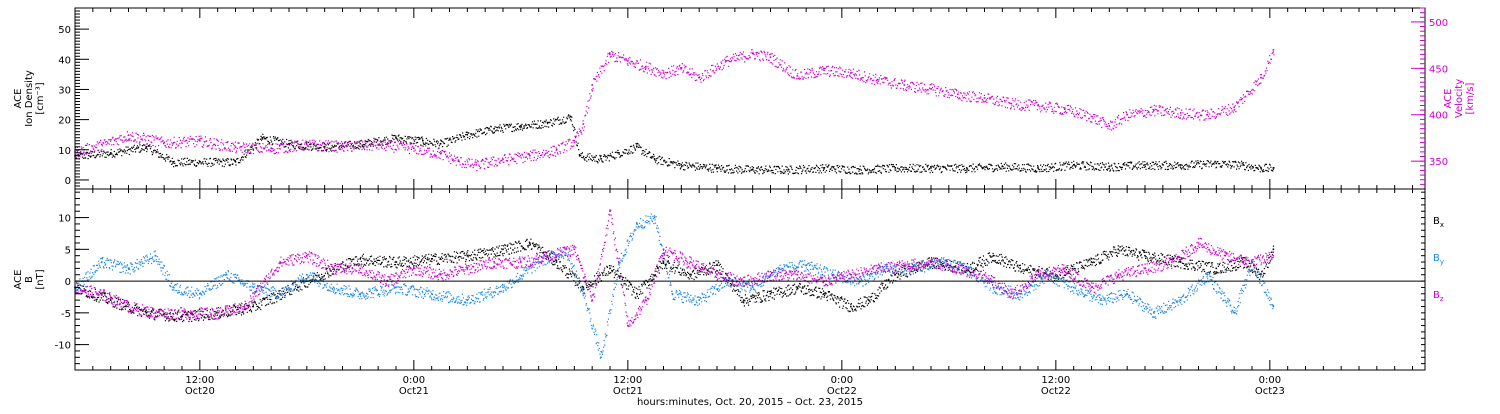  I want to click on left-axis-label-line: ACE, so click(18, 99).